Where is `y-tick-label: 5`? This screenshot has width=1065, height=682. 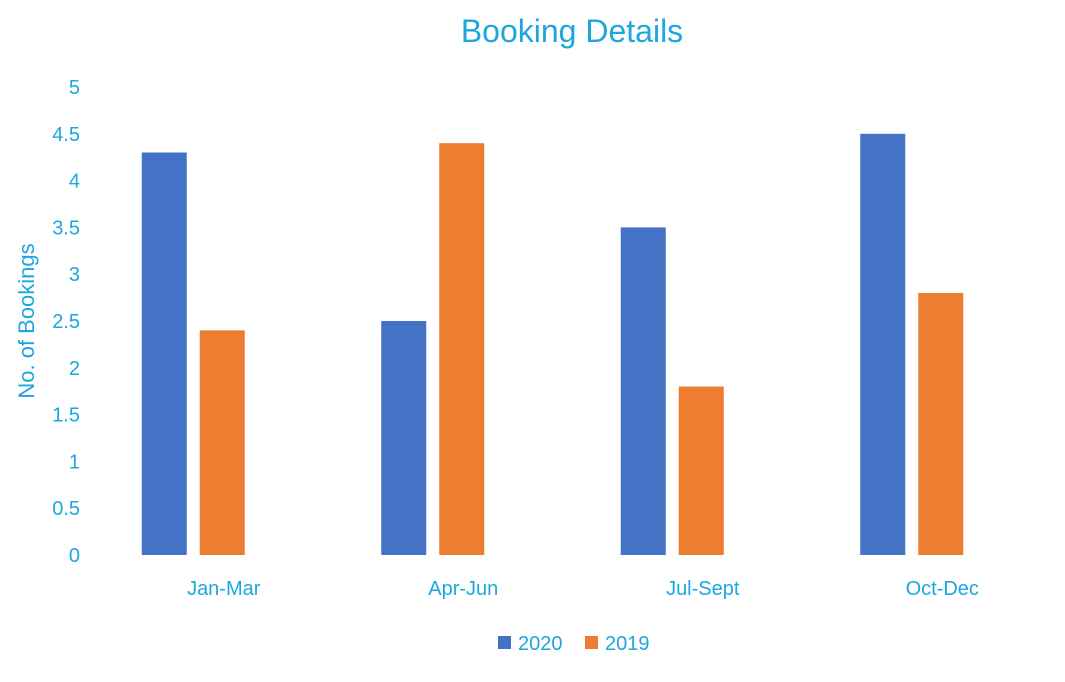
y-tick-label: 5 is located at coordinates (74, 88).